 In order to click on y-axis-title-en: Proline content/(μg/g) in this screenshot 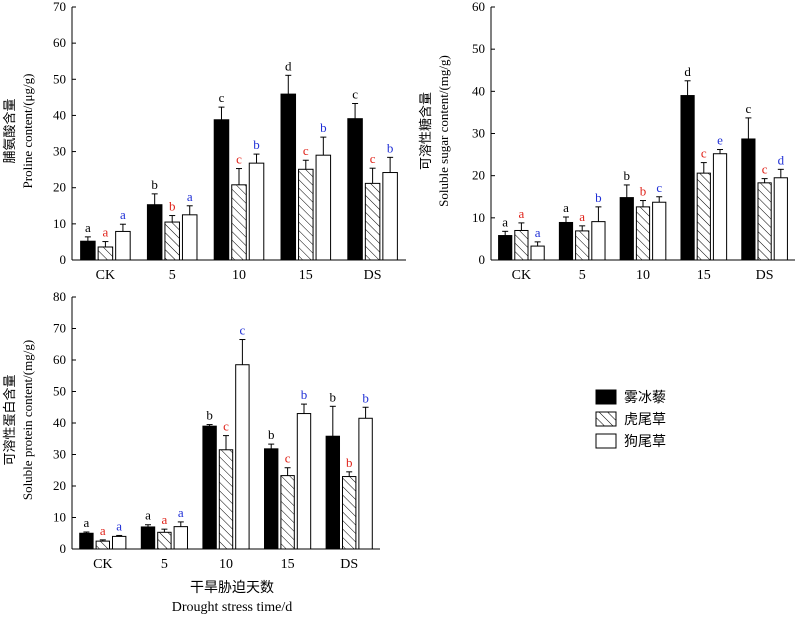, I will do `click(27, 131)`.